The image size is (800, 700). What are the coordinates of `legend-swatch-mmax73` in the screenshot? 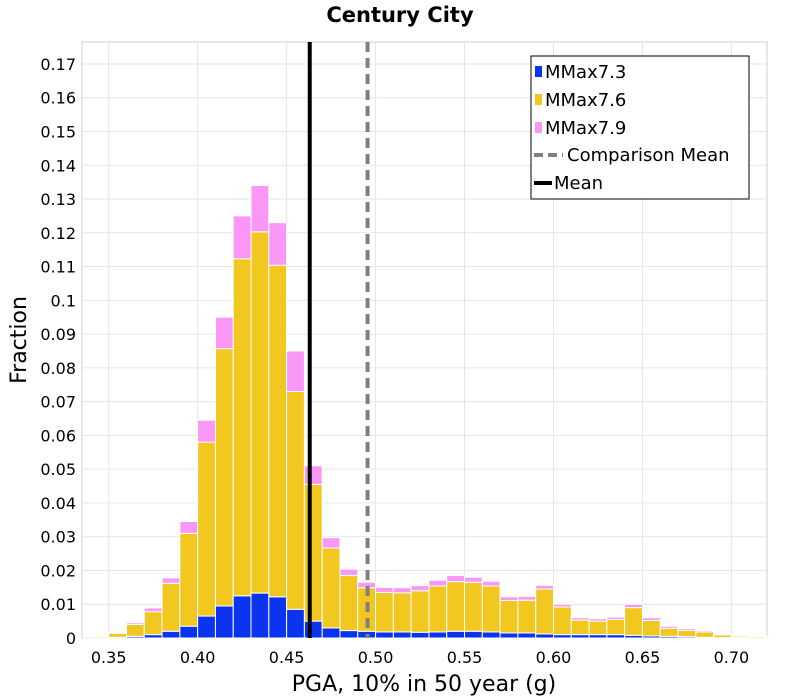 It's located at (538, 71).